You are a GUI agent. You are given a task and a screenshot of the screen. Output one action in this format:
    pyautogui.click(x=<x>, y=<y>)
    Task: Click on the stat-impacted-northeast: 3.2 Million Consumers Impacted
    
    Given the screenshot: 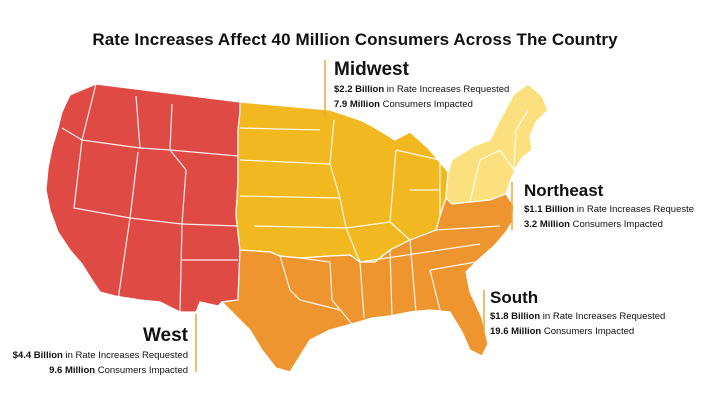 What is the action you would take?
    pyautogui.click(x=593, y=224)
    